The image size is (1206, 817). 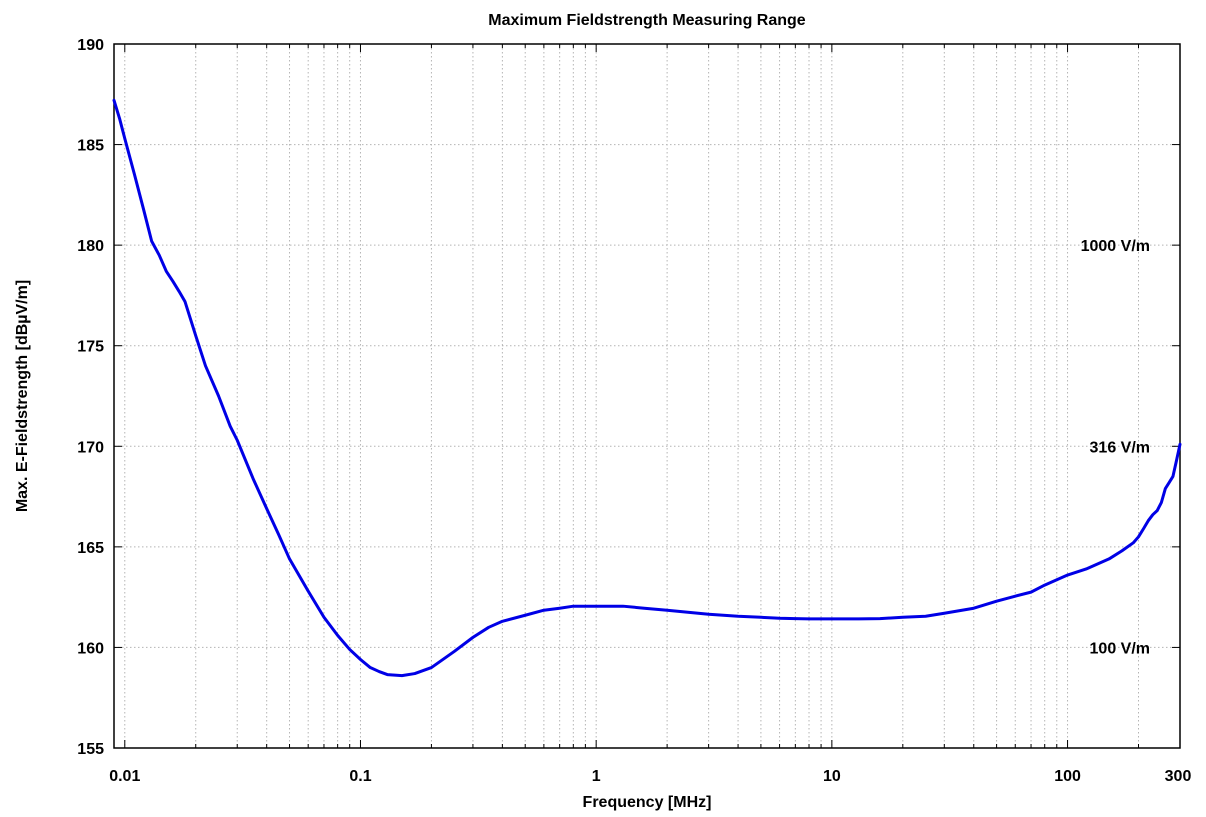 I want to click on x-tick-label: 0.1, so click(x=360, y=776).